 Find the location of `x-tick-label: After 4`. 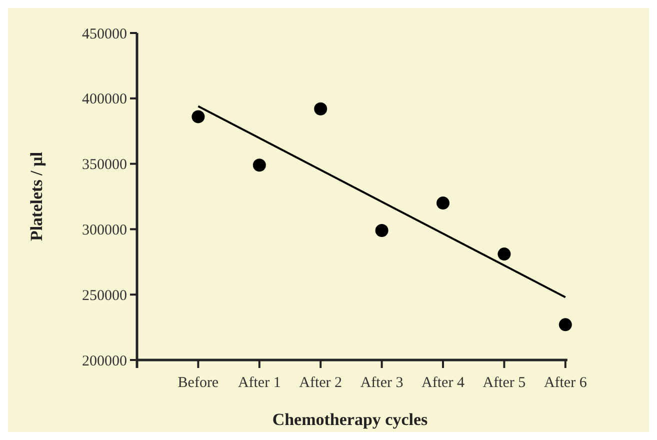

x-tick-label: After 4 is located at coordinates (443, 383).